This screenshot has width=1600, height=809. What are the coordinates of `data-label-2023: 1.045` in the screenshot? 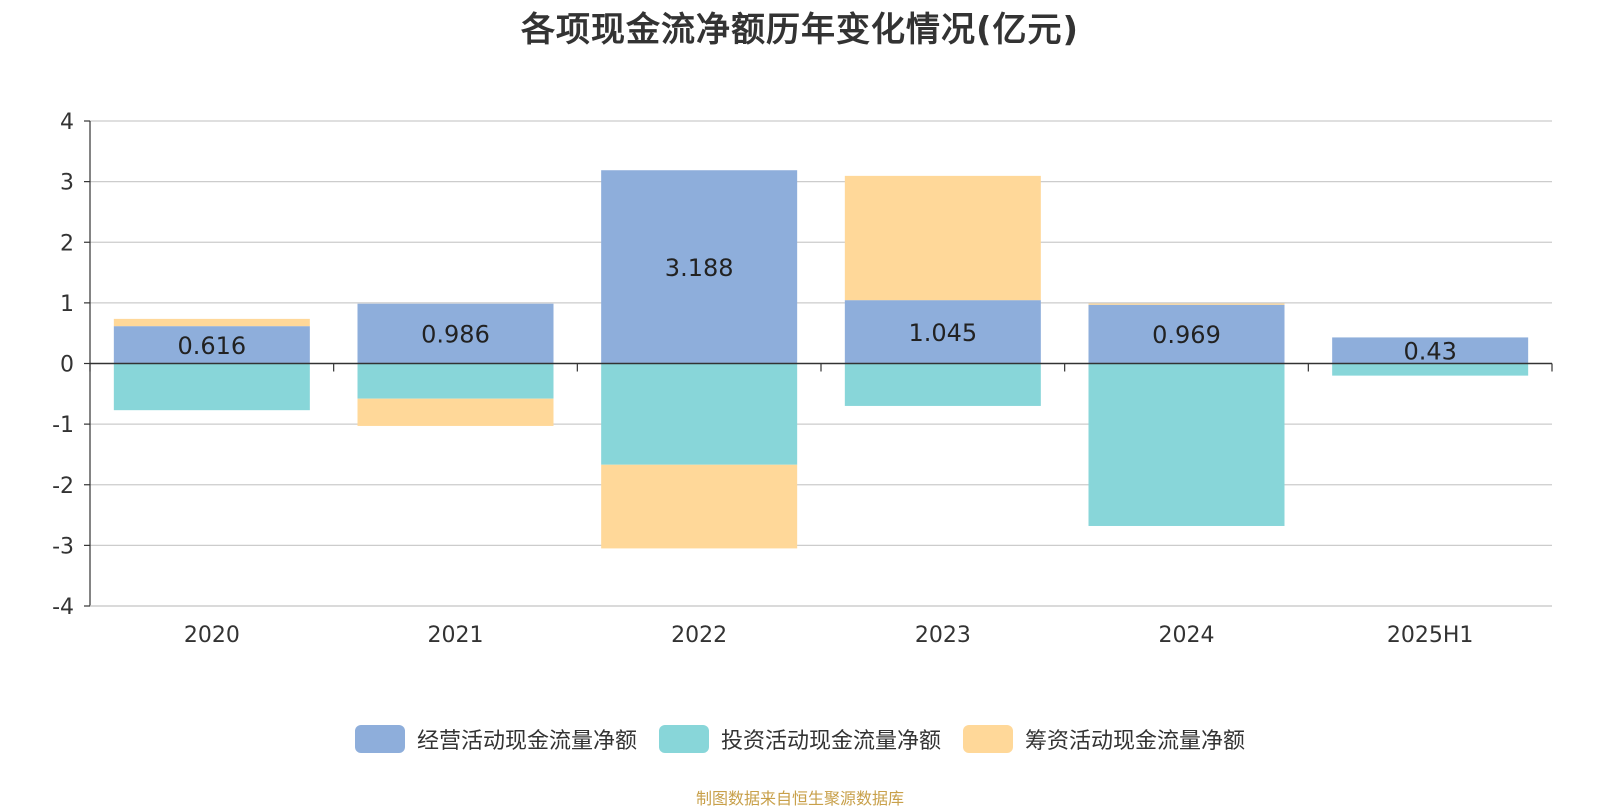 It's located at (942, 333).